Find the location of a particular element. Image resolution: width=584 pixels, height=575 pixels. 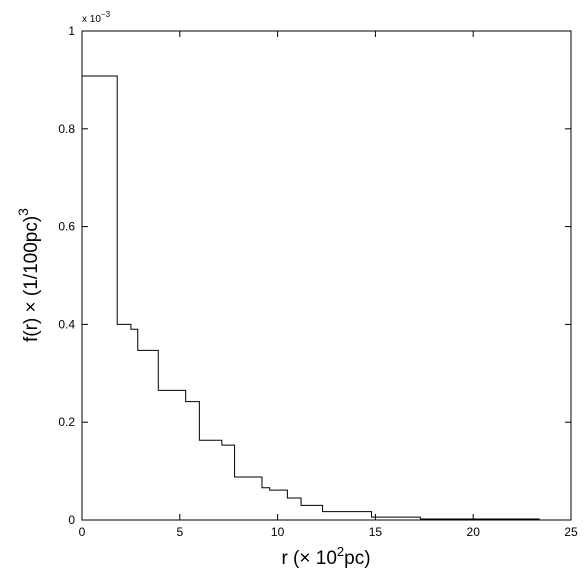

x-tick-label: 20 is located at coordinates (474, 532).